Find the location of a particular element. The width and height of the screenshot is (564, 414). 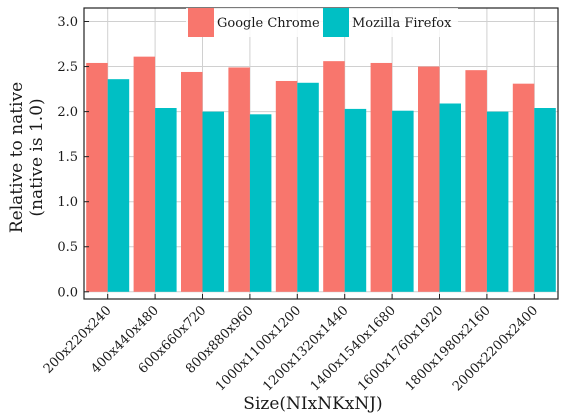

x-axis-label: Size(NIxNKxNJ) is located at coordinates (312, 404).